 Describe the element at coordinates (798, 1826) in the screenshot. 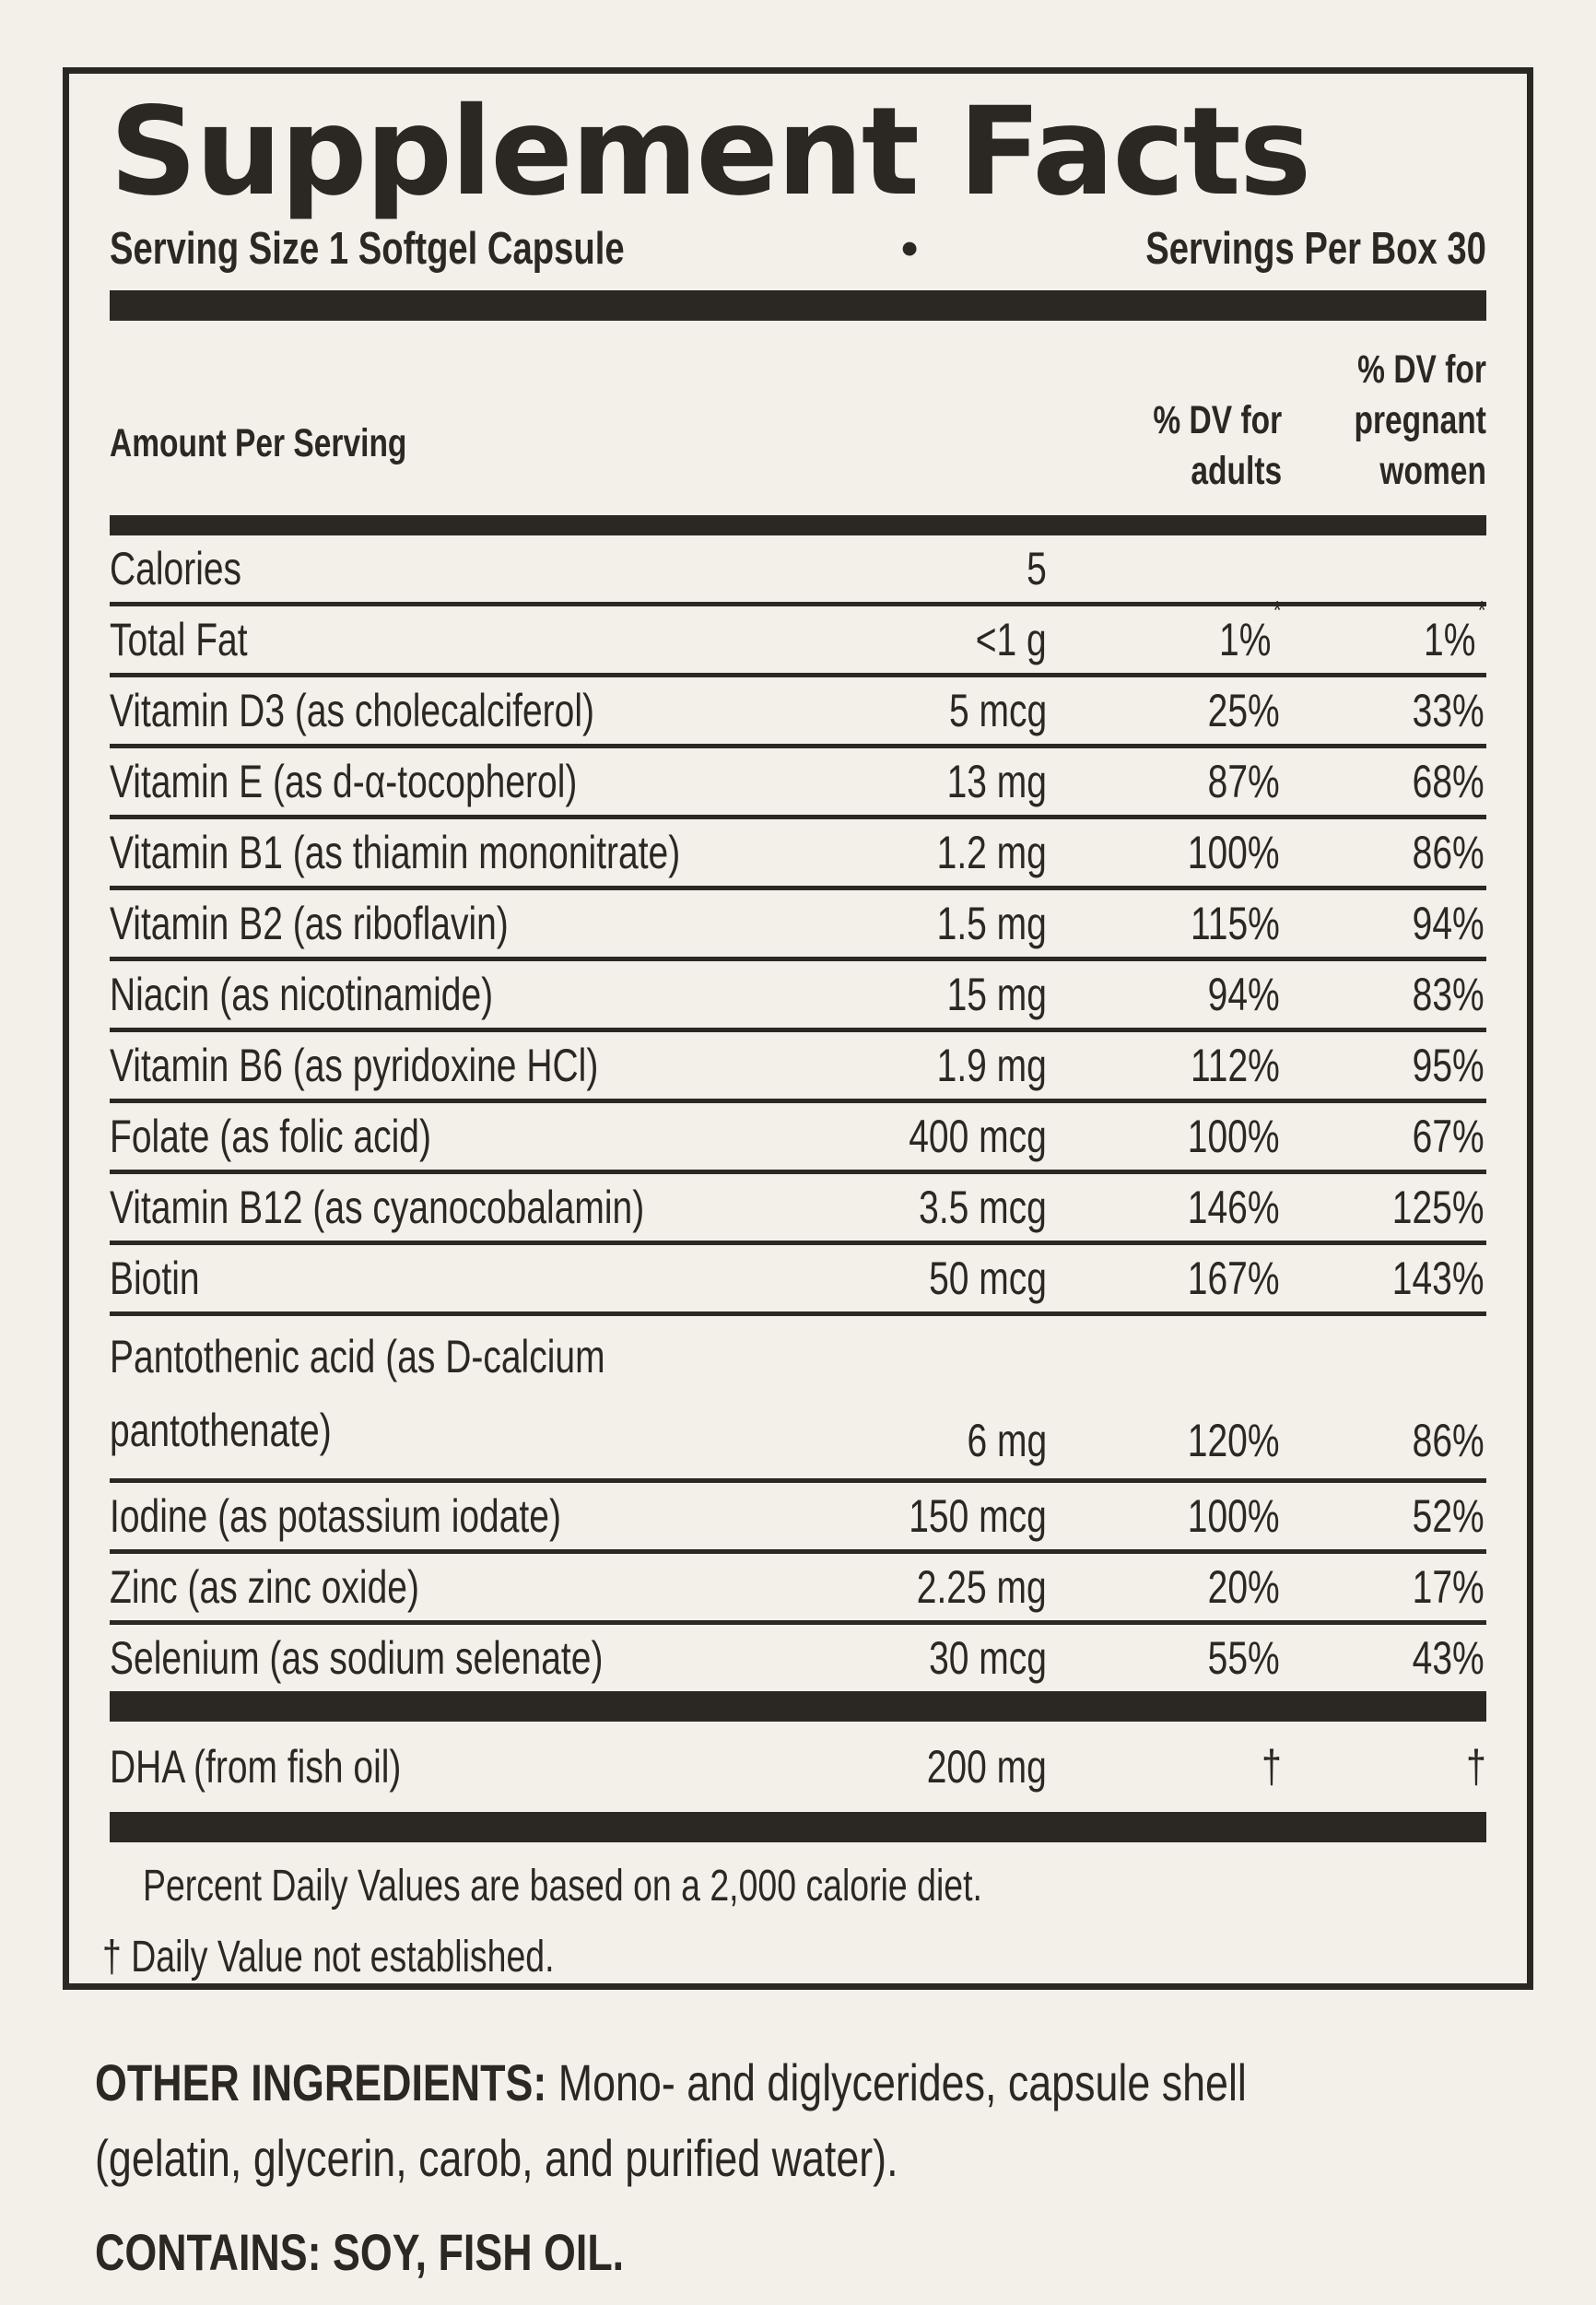

I see `divider-bar-after-dha` at that location.